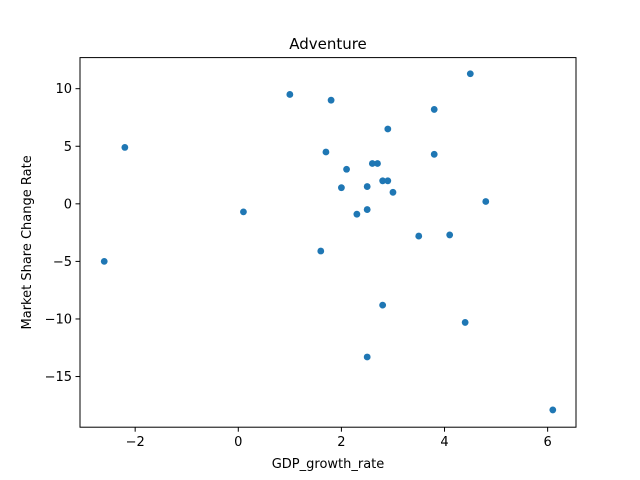  What do you see at coordinates (58, 319) in the screenshot?
I see `y-tick-label: −10` at bounding box center [58, 319].